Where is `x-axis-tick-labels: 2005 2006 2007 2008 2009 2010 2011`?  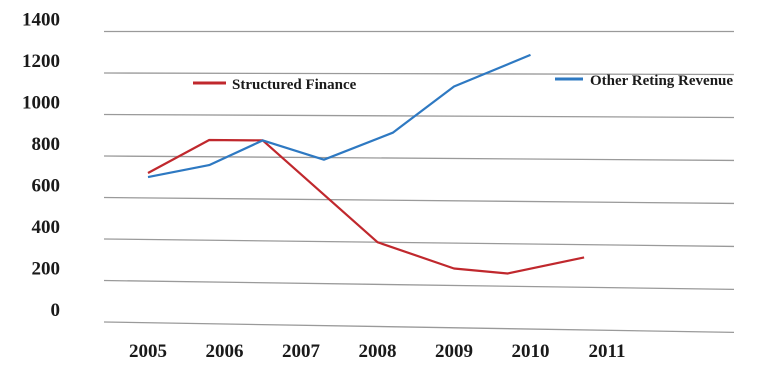 x-axis-tick-labels: 2005 2006 2007 2008 2009 2010 2011 is located at coordinates (377, 351).